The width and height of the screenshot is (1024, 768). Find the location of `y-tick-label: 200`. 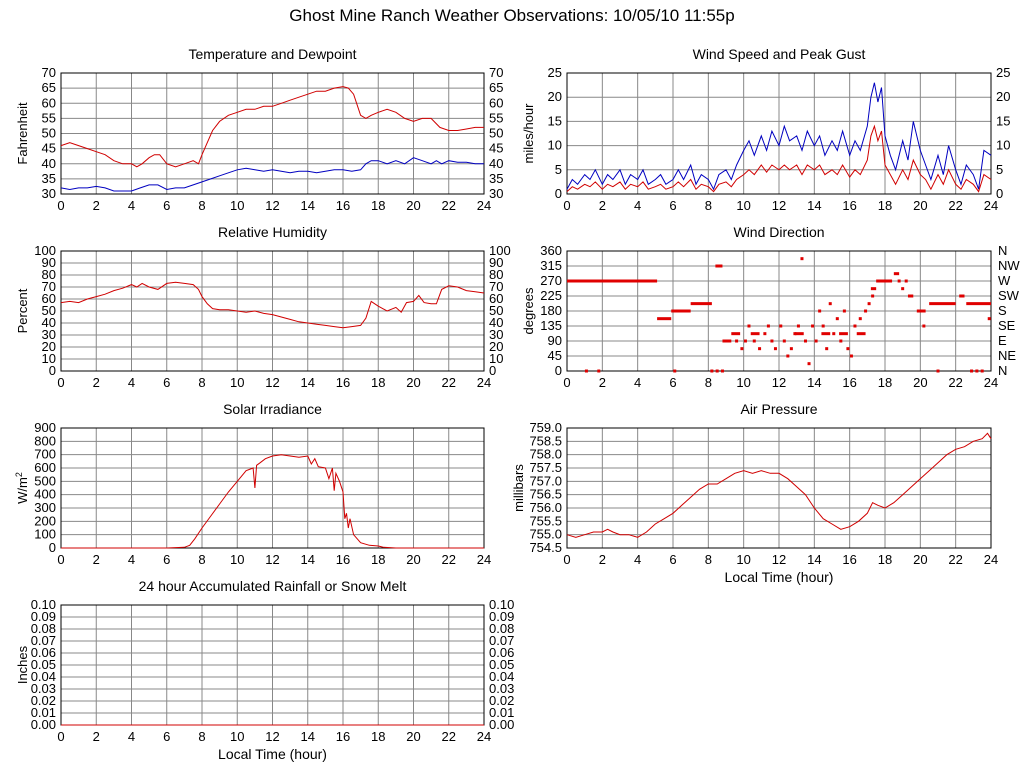

y-tick-label: 200 is located at coordinates (45, 520).